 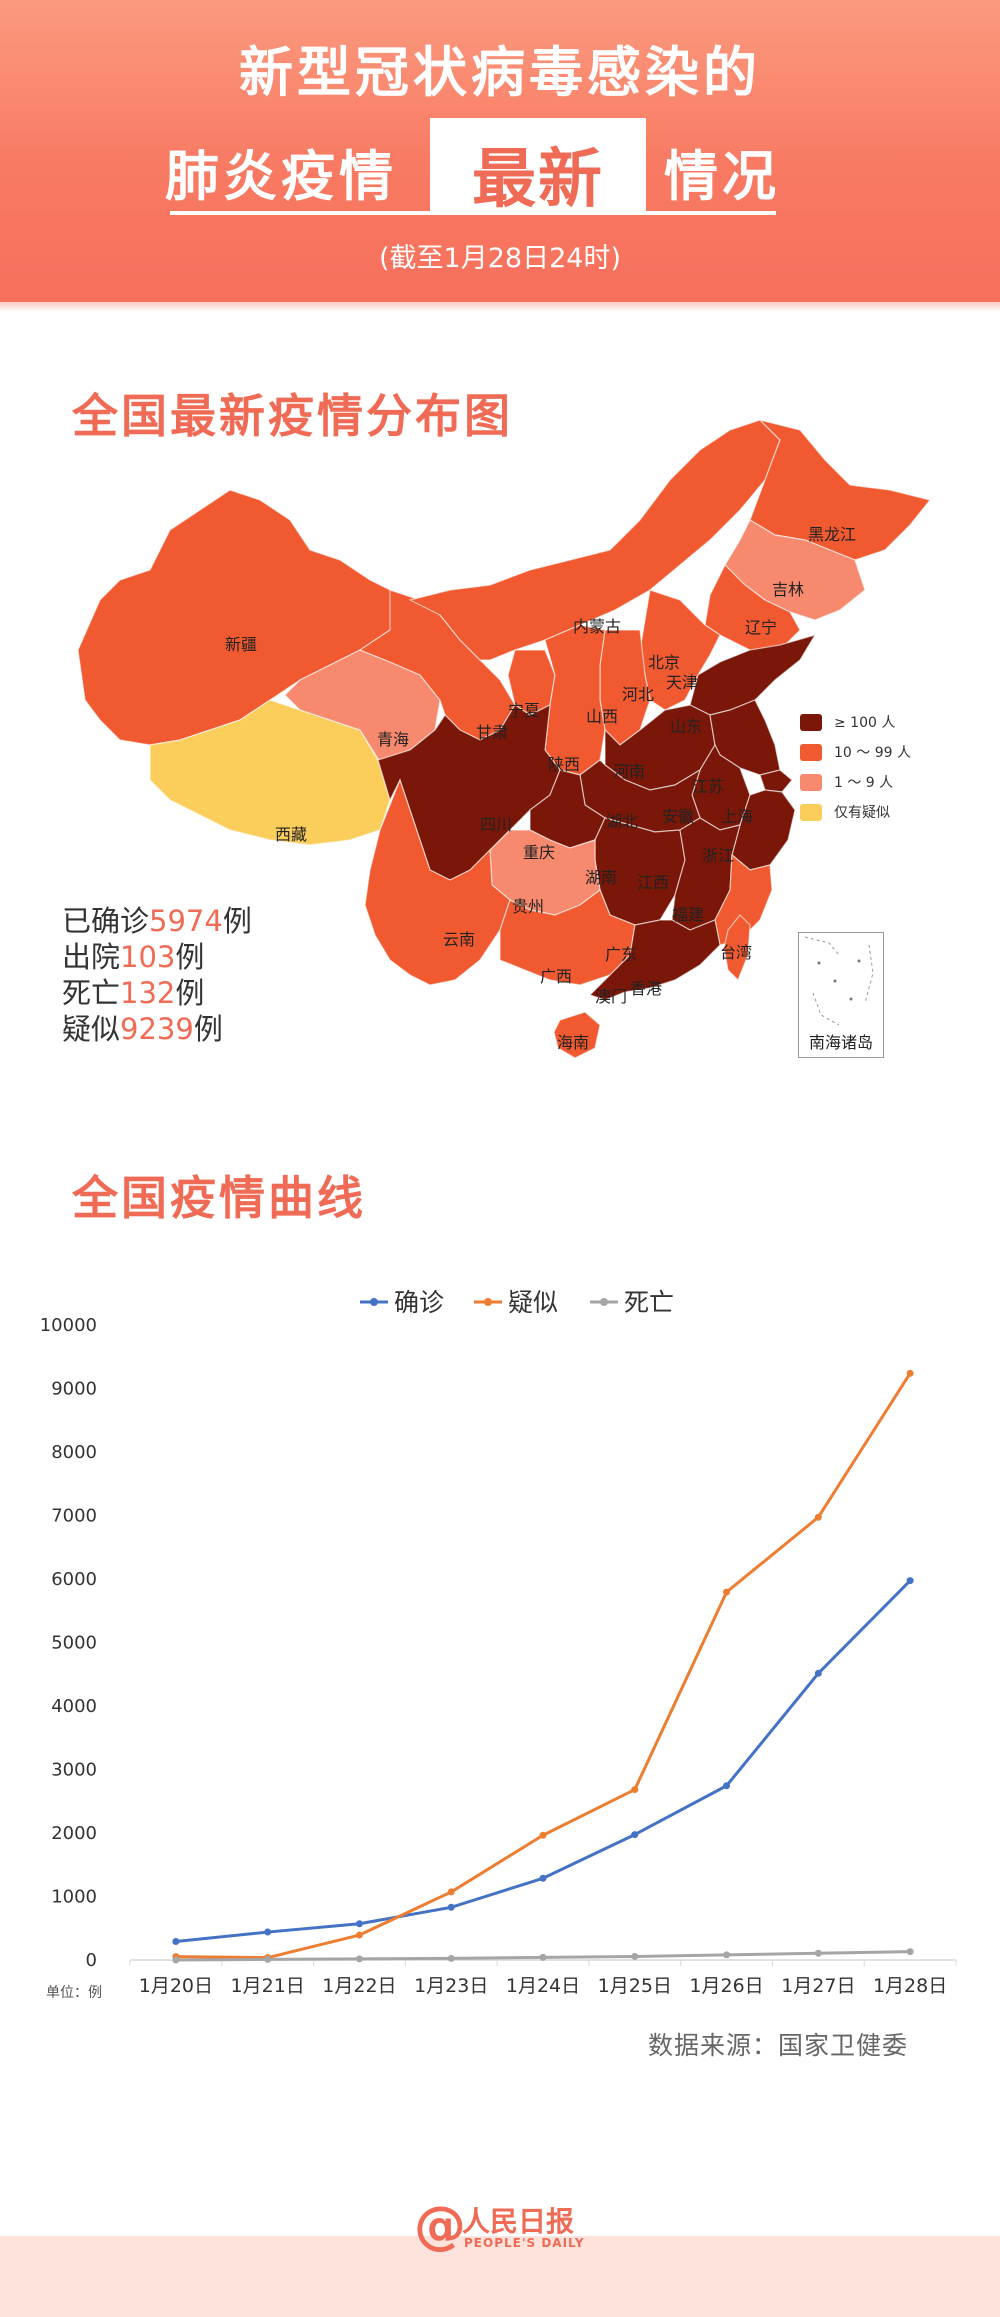 What do you see at coordinates (788, 589) in the screenshot?
I see `label-jilin: 吉林` at bounding box center [788, 589].